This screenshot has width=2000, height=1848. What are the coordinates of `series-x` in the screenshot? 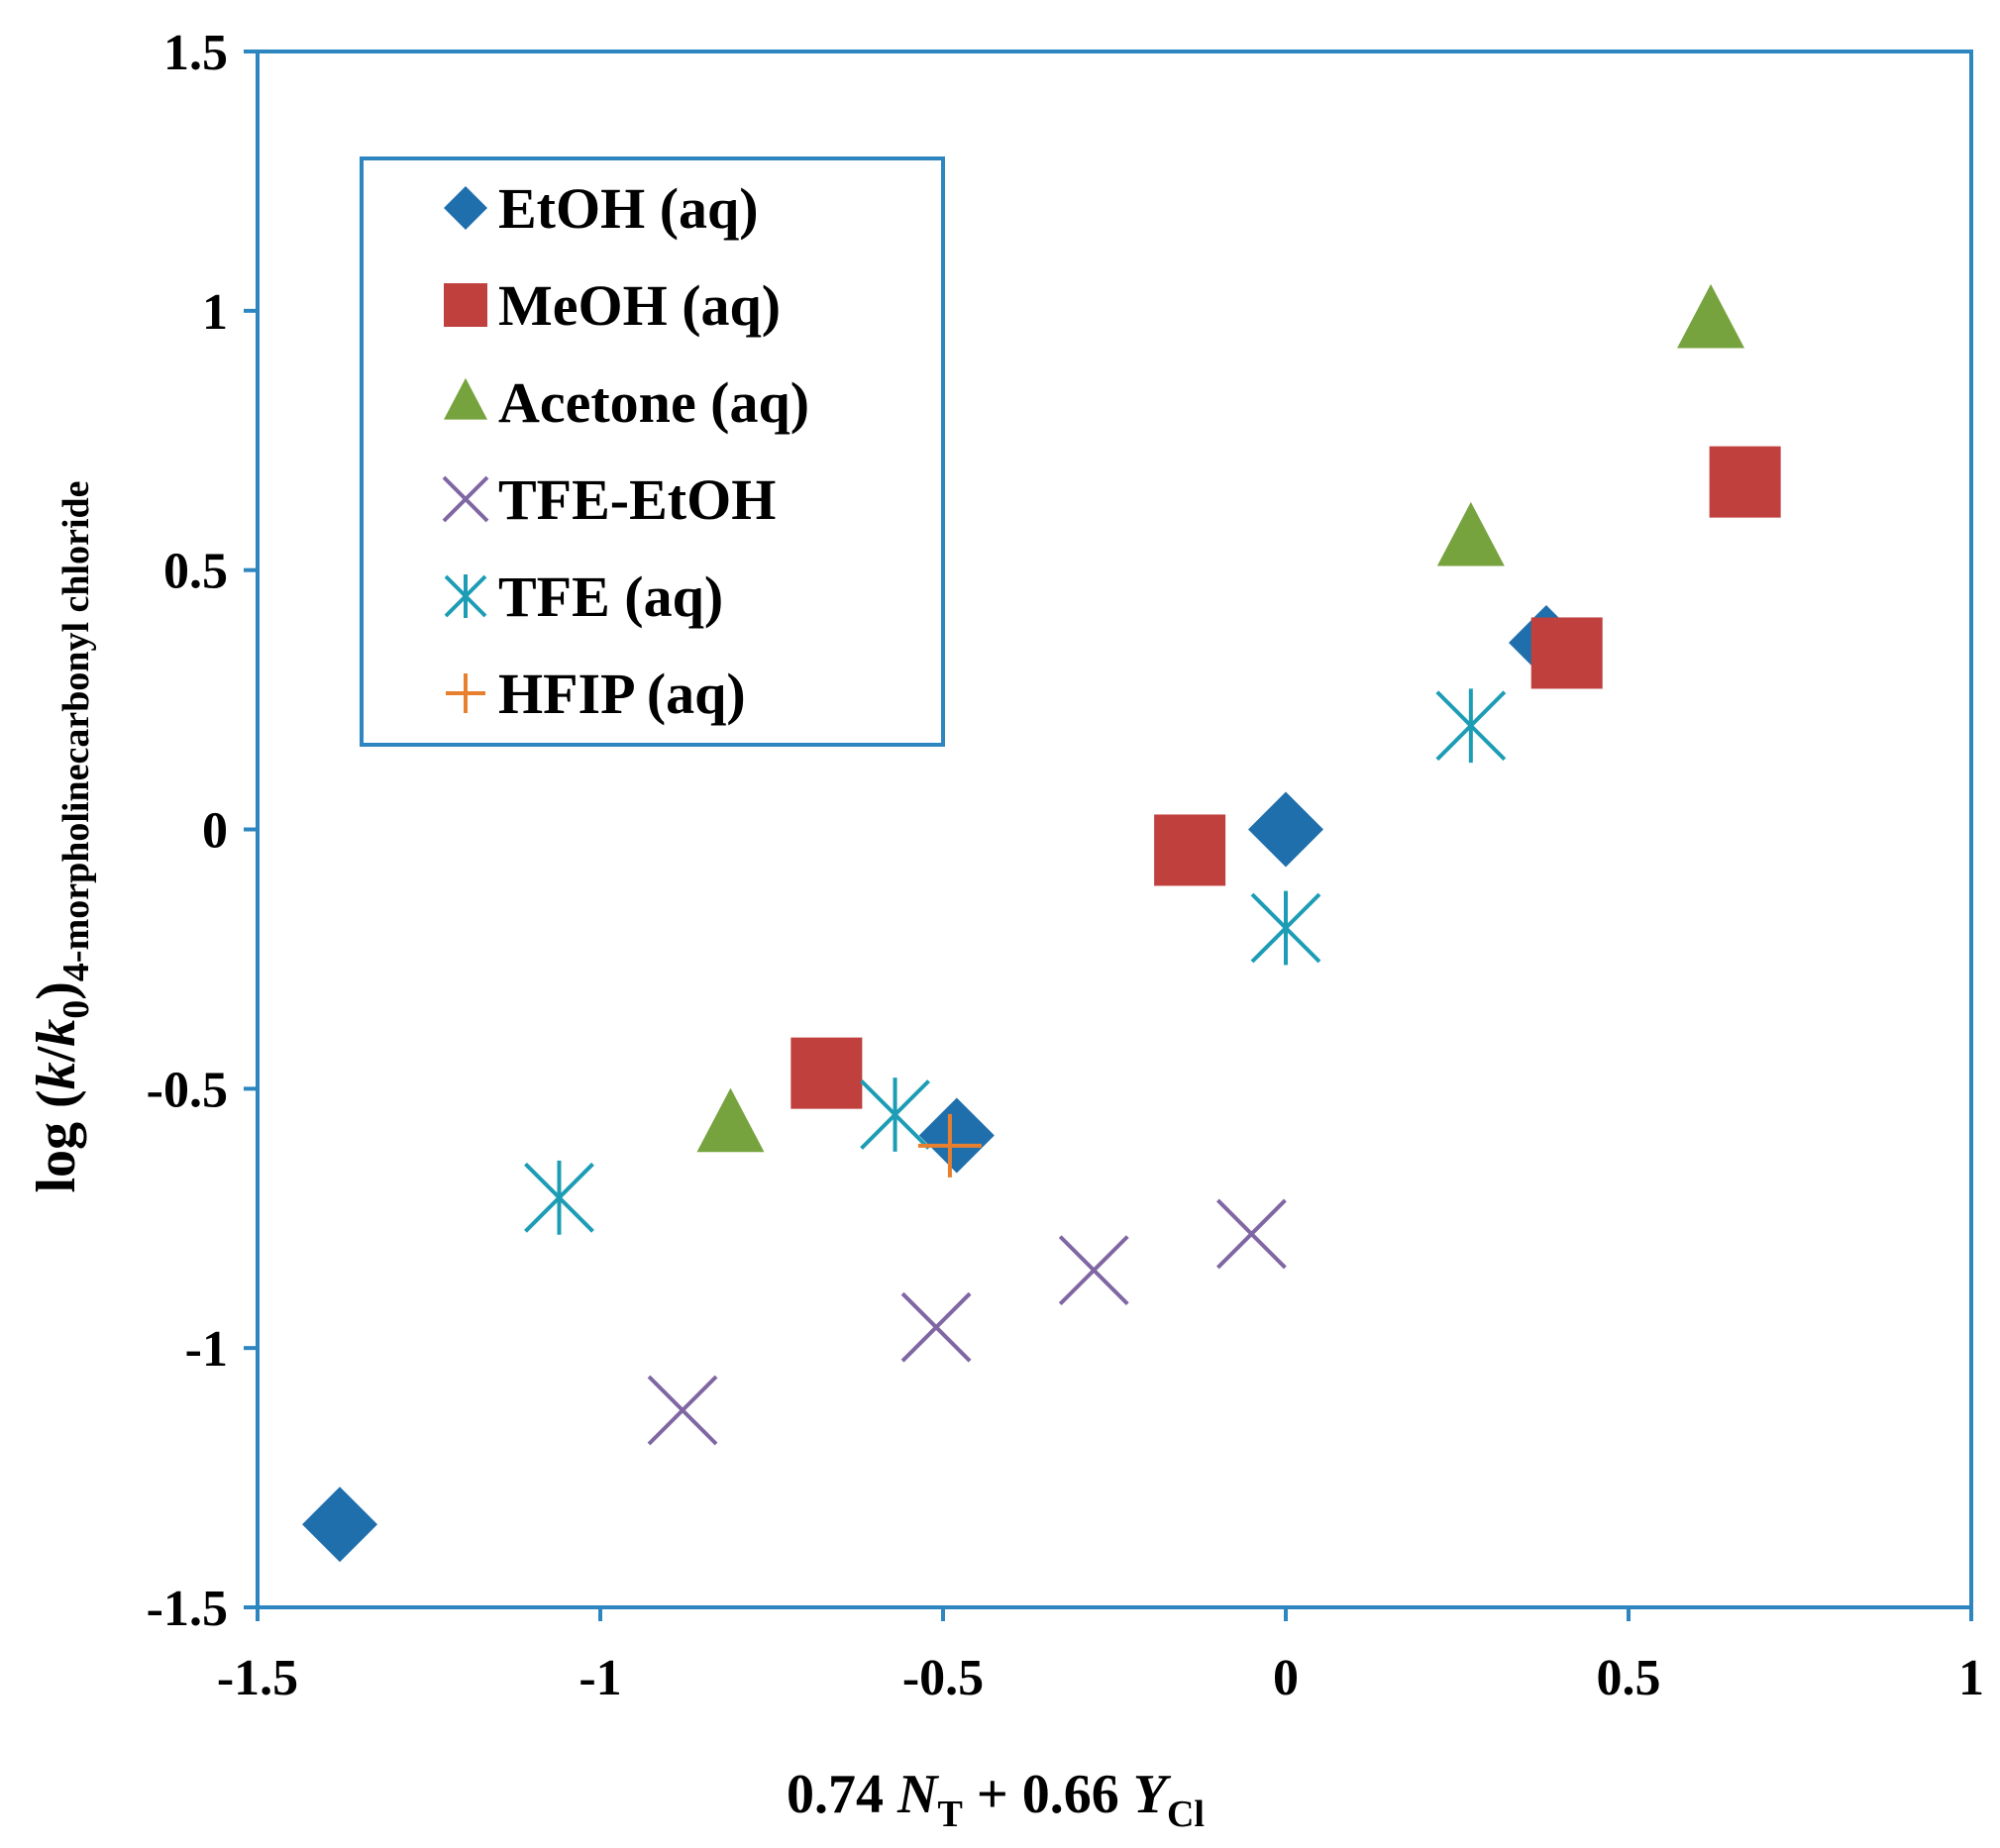 It's located at (967, 1322).